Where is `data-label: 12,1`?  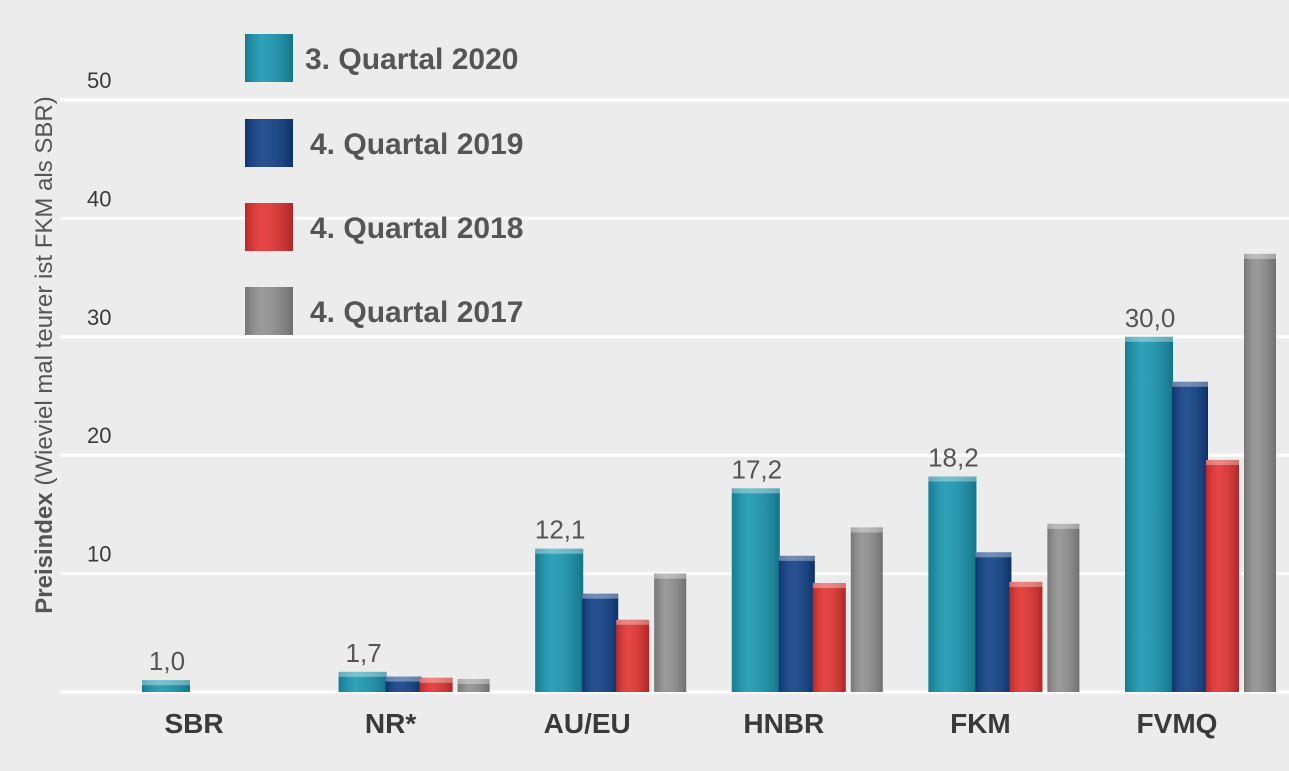 data-label: 12,1 is located at coordinates (560, 530).